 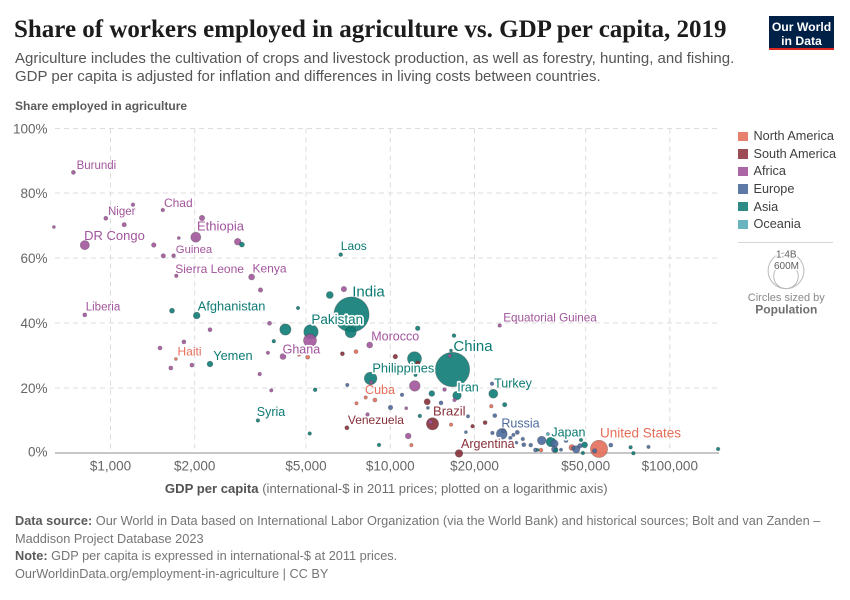 I want to click on svg-text: Yemen, so click(x=232, y=355).